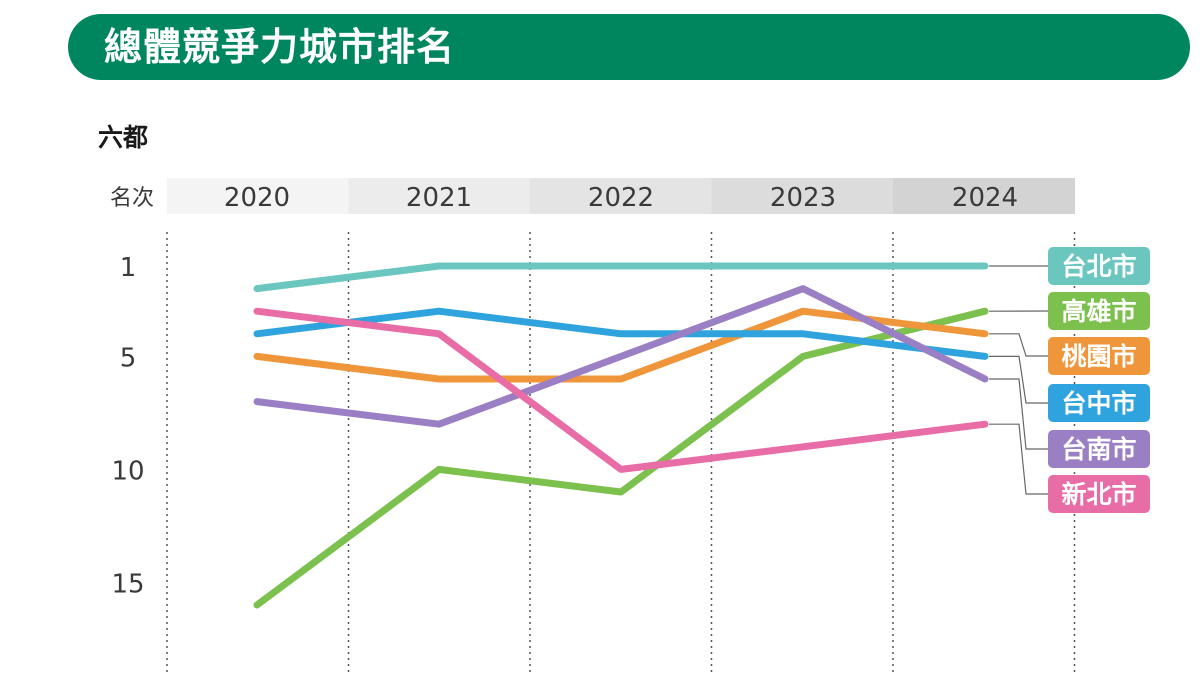 The image size is (1200, 675). What do you see at coordinates (629, 47) in the screenshot?
I see `title-banner: 總體競爭力城市排名` at bounding box center [629, 47].